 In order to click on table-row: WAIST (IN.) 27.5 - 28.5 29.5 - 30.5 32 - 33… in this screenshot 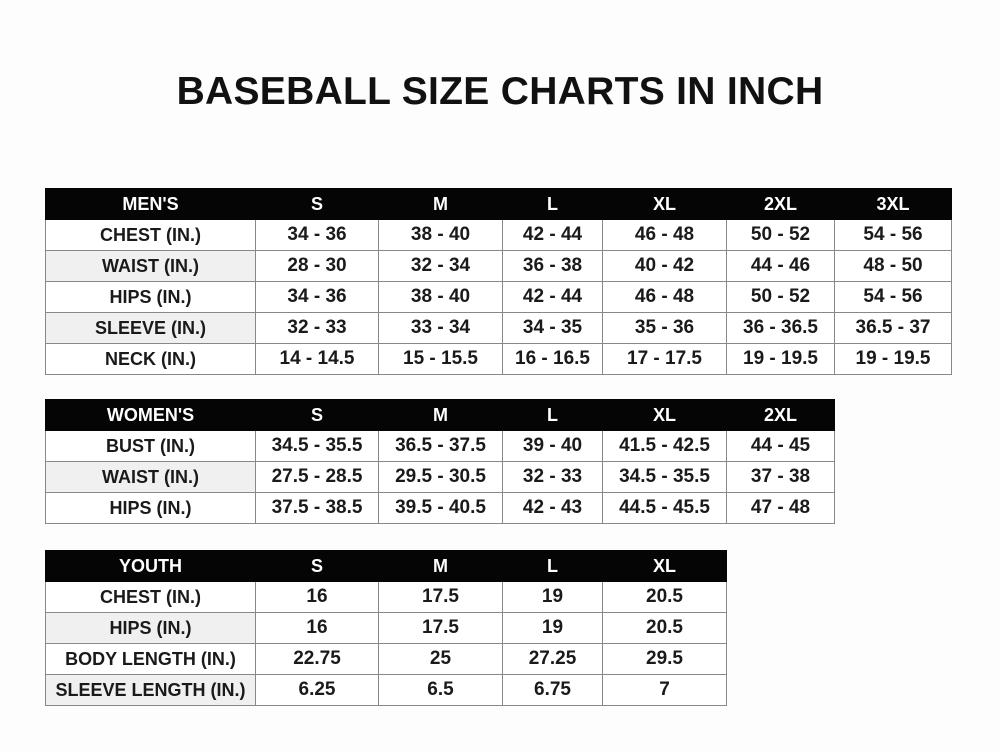, I will do `click(440, 477)`.